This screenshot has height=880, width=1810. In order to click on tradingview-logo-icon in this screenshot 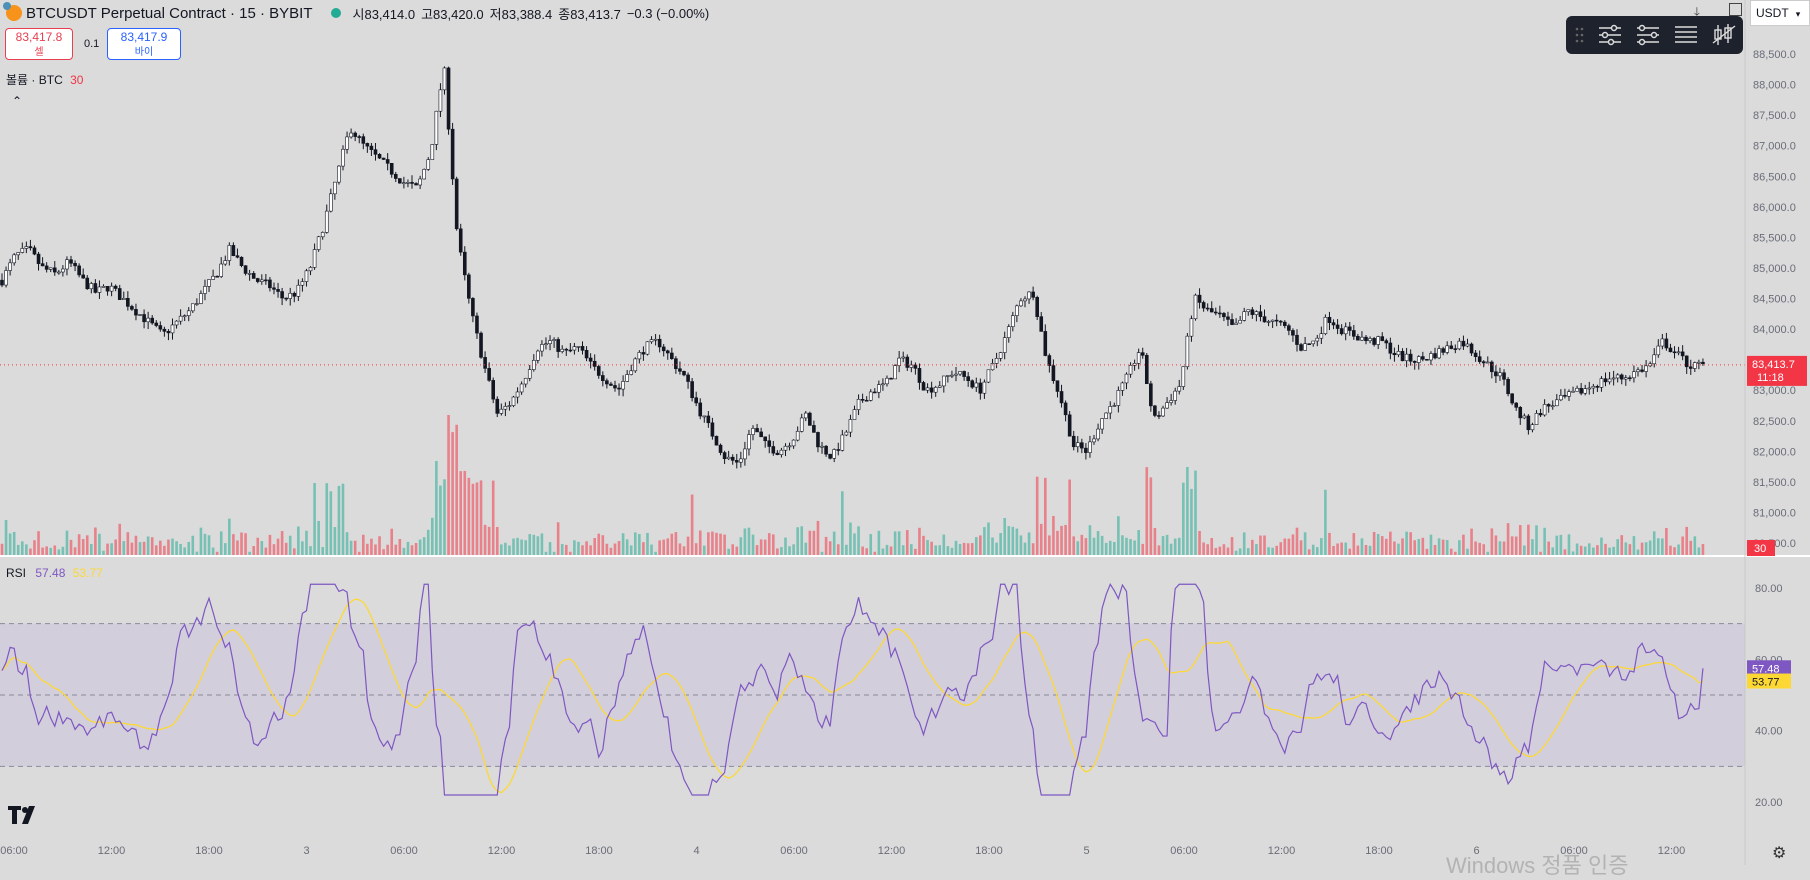, I will do `click(25, 815)`.